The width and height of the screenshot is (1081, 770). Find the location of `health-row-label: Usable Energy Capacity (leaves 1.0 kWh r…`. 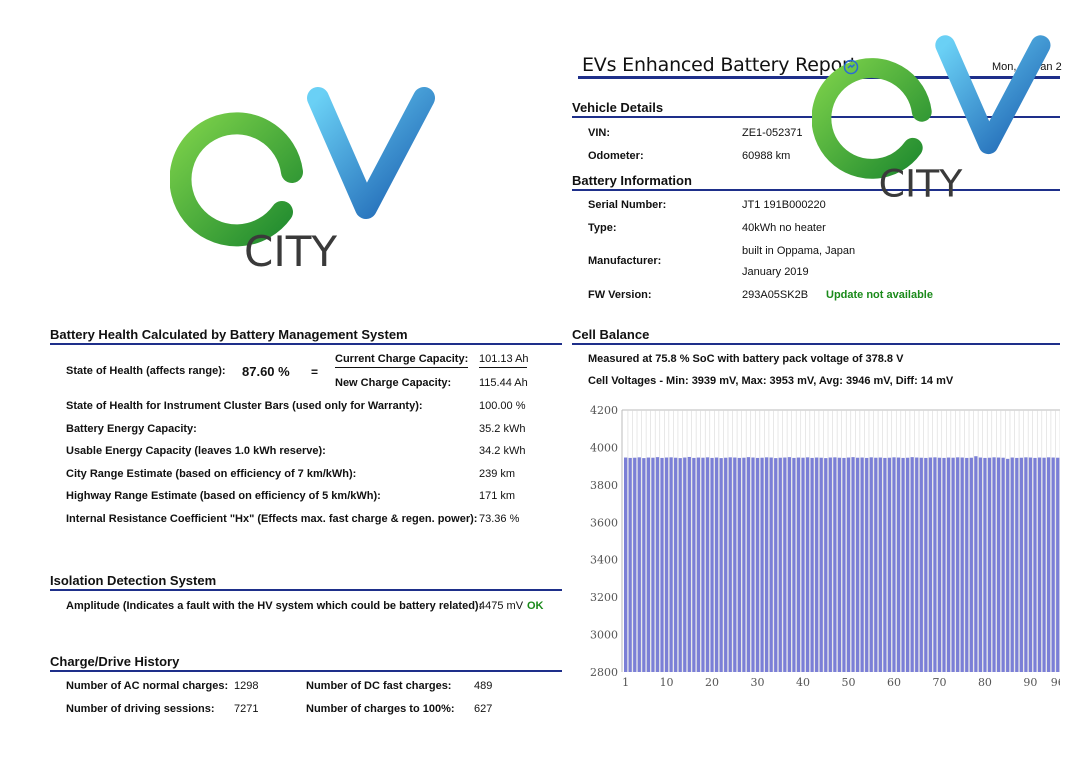

health-row-label: Usable Energy Capacity (leaves 1.0 kWh r… is located at coordinates (196, 451).